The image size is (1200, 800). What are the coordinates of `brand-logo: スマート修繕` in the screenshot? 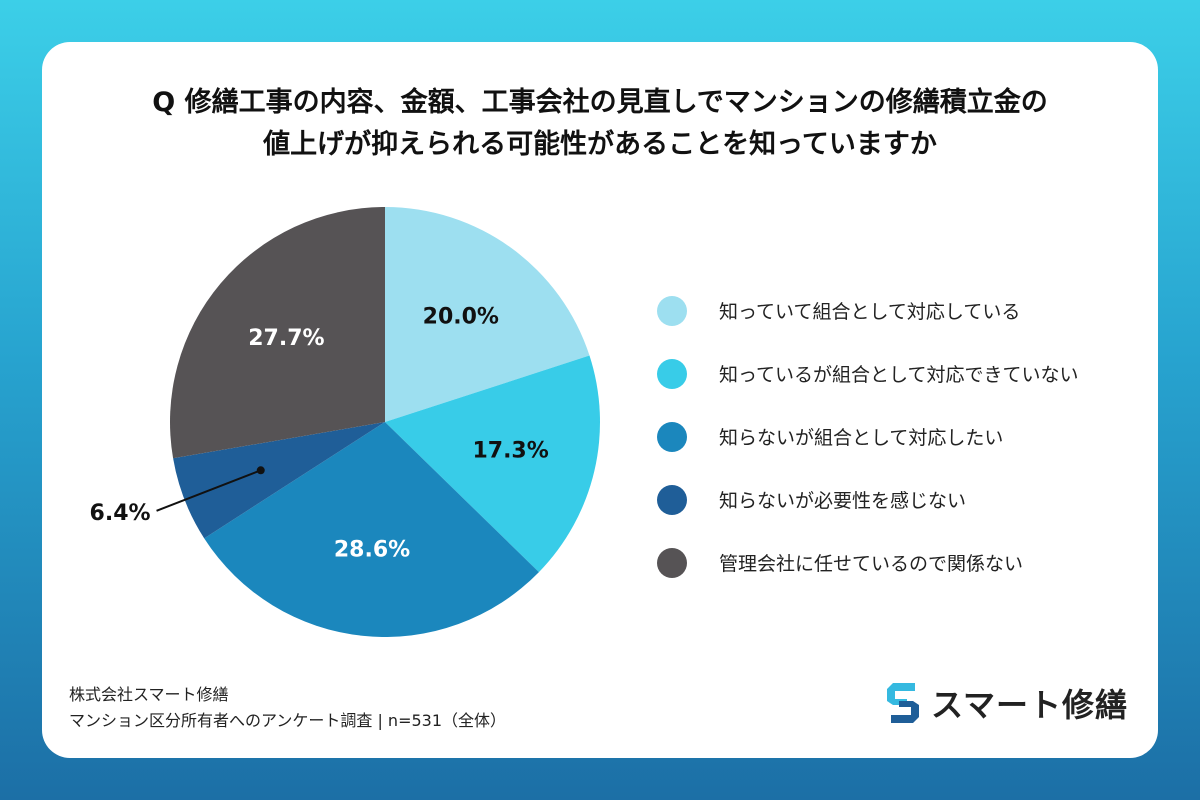 It's located at (1006, 703).